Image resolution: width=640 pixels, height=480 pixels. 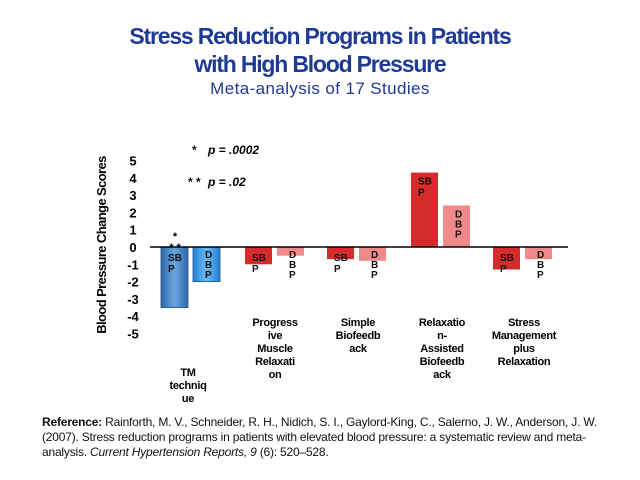 I want to click on category-label: ive, so click(x=275, y=336).